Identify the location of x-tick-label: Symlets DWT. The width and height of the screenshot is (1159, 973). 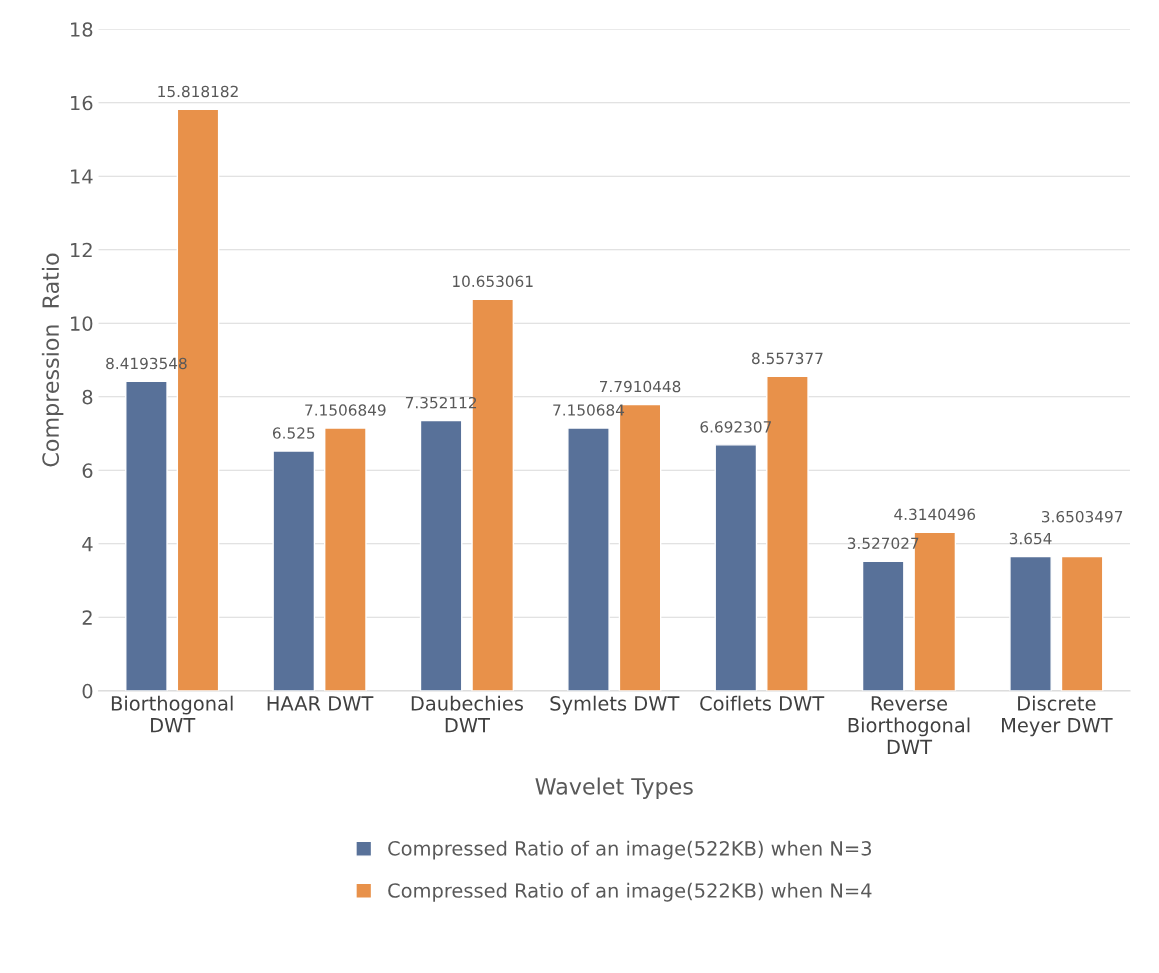
(615, 705).